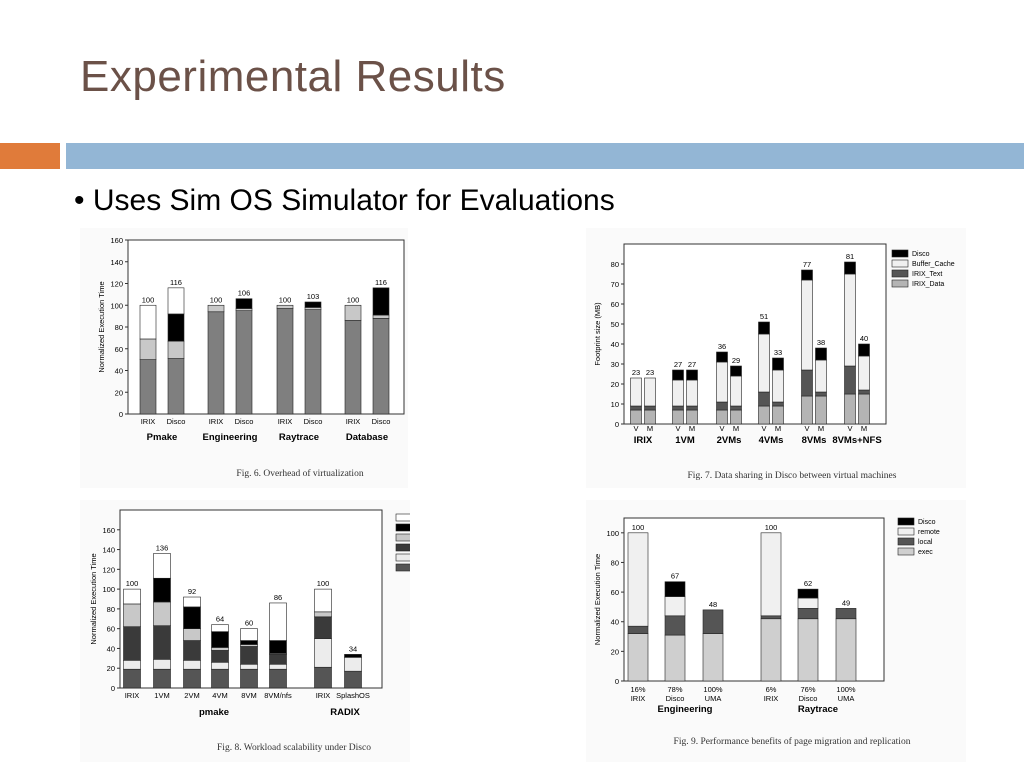  What do you see at coordinates (353, 695) in the screenshot?
I see `bar-category-label: SplashOS` at bounding box center [353, 695].